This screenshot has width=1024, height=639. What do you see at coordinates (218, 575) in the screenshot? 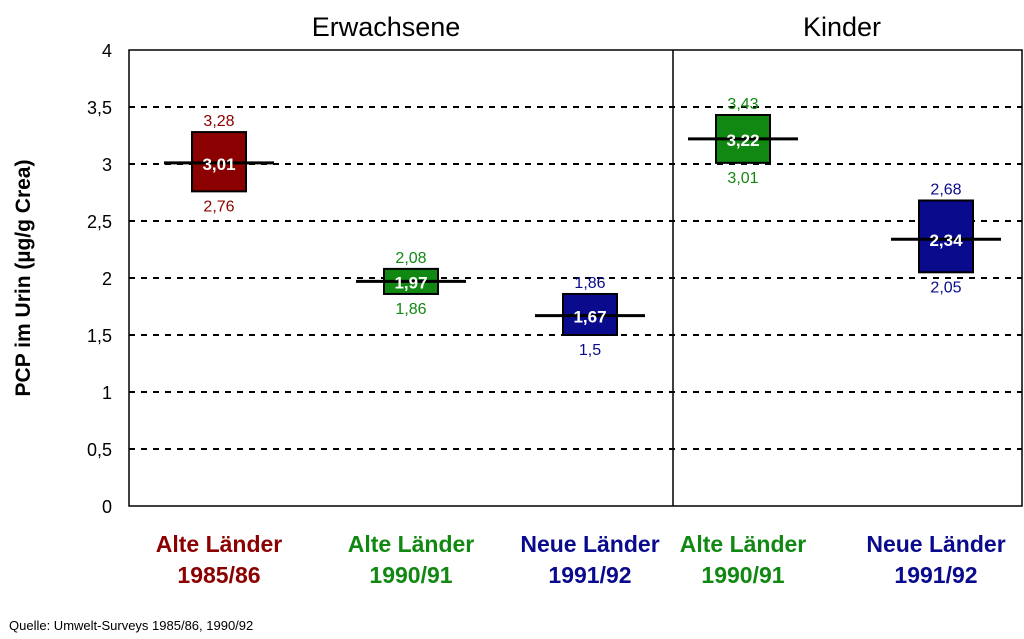
I see `category-year: 1985/86` at bounding box center [218, 575].